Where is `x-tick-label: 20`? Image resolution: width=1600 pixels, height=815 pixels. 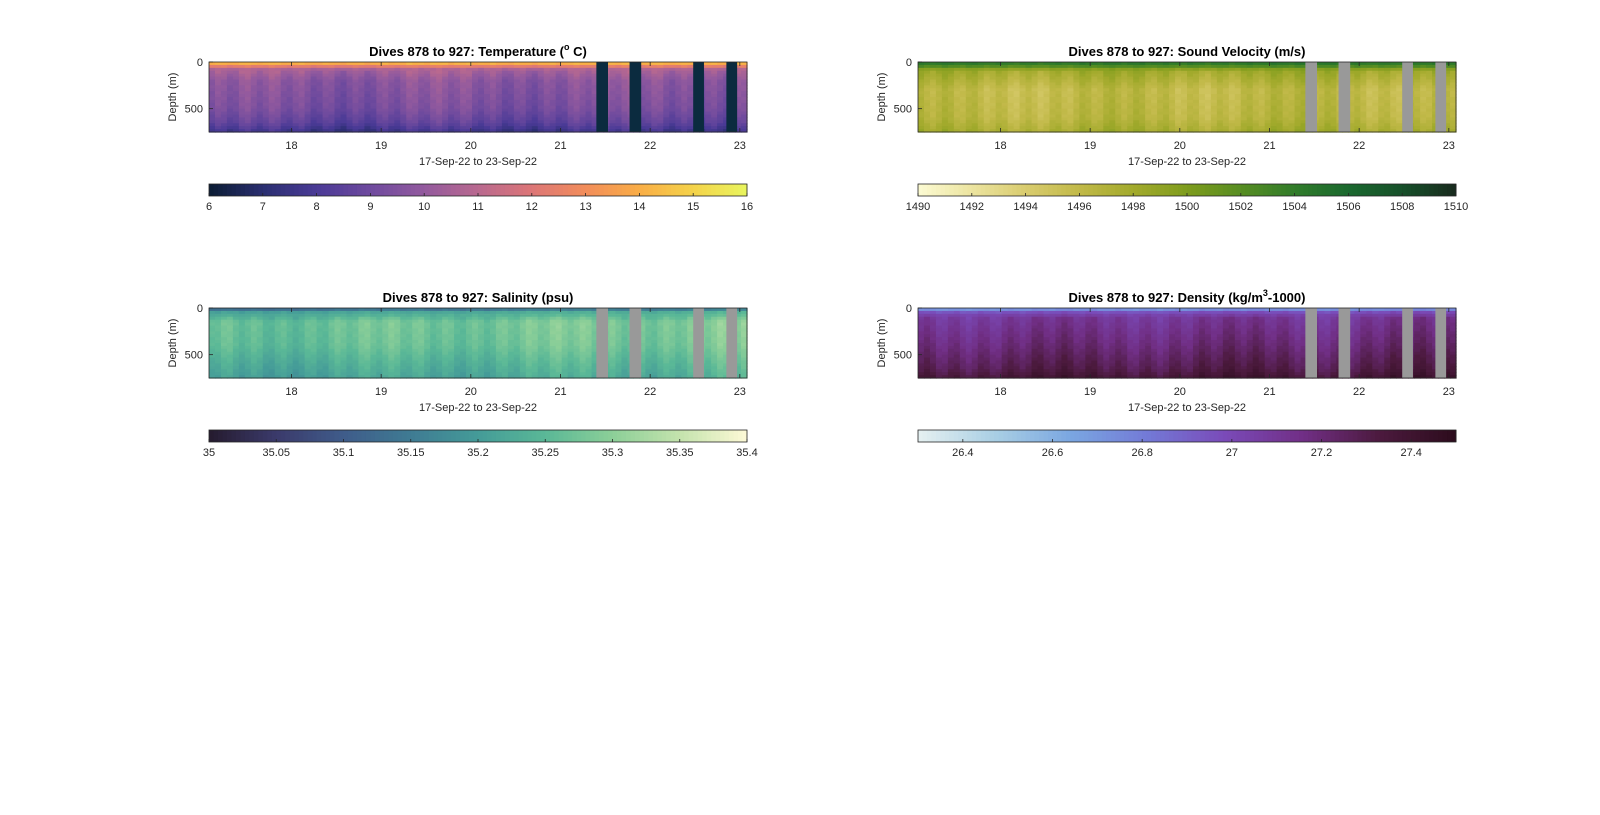 x-tick-label: 20 is located at coordinates (471, 146).